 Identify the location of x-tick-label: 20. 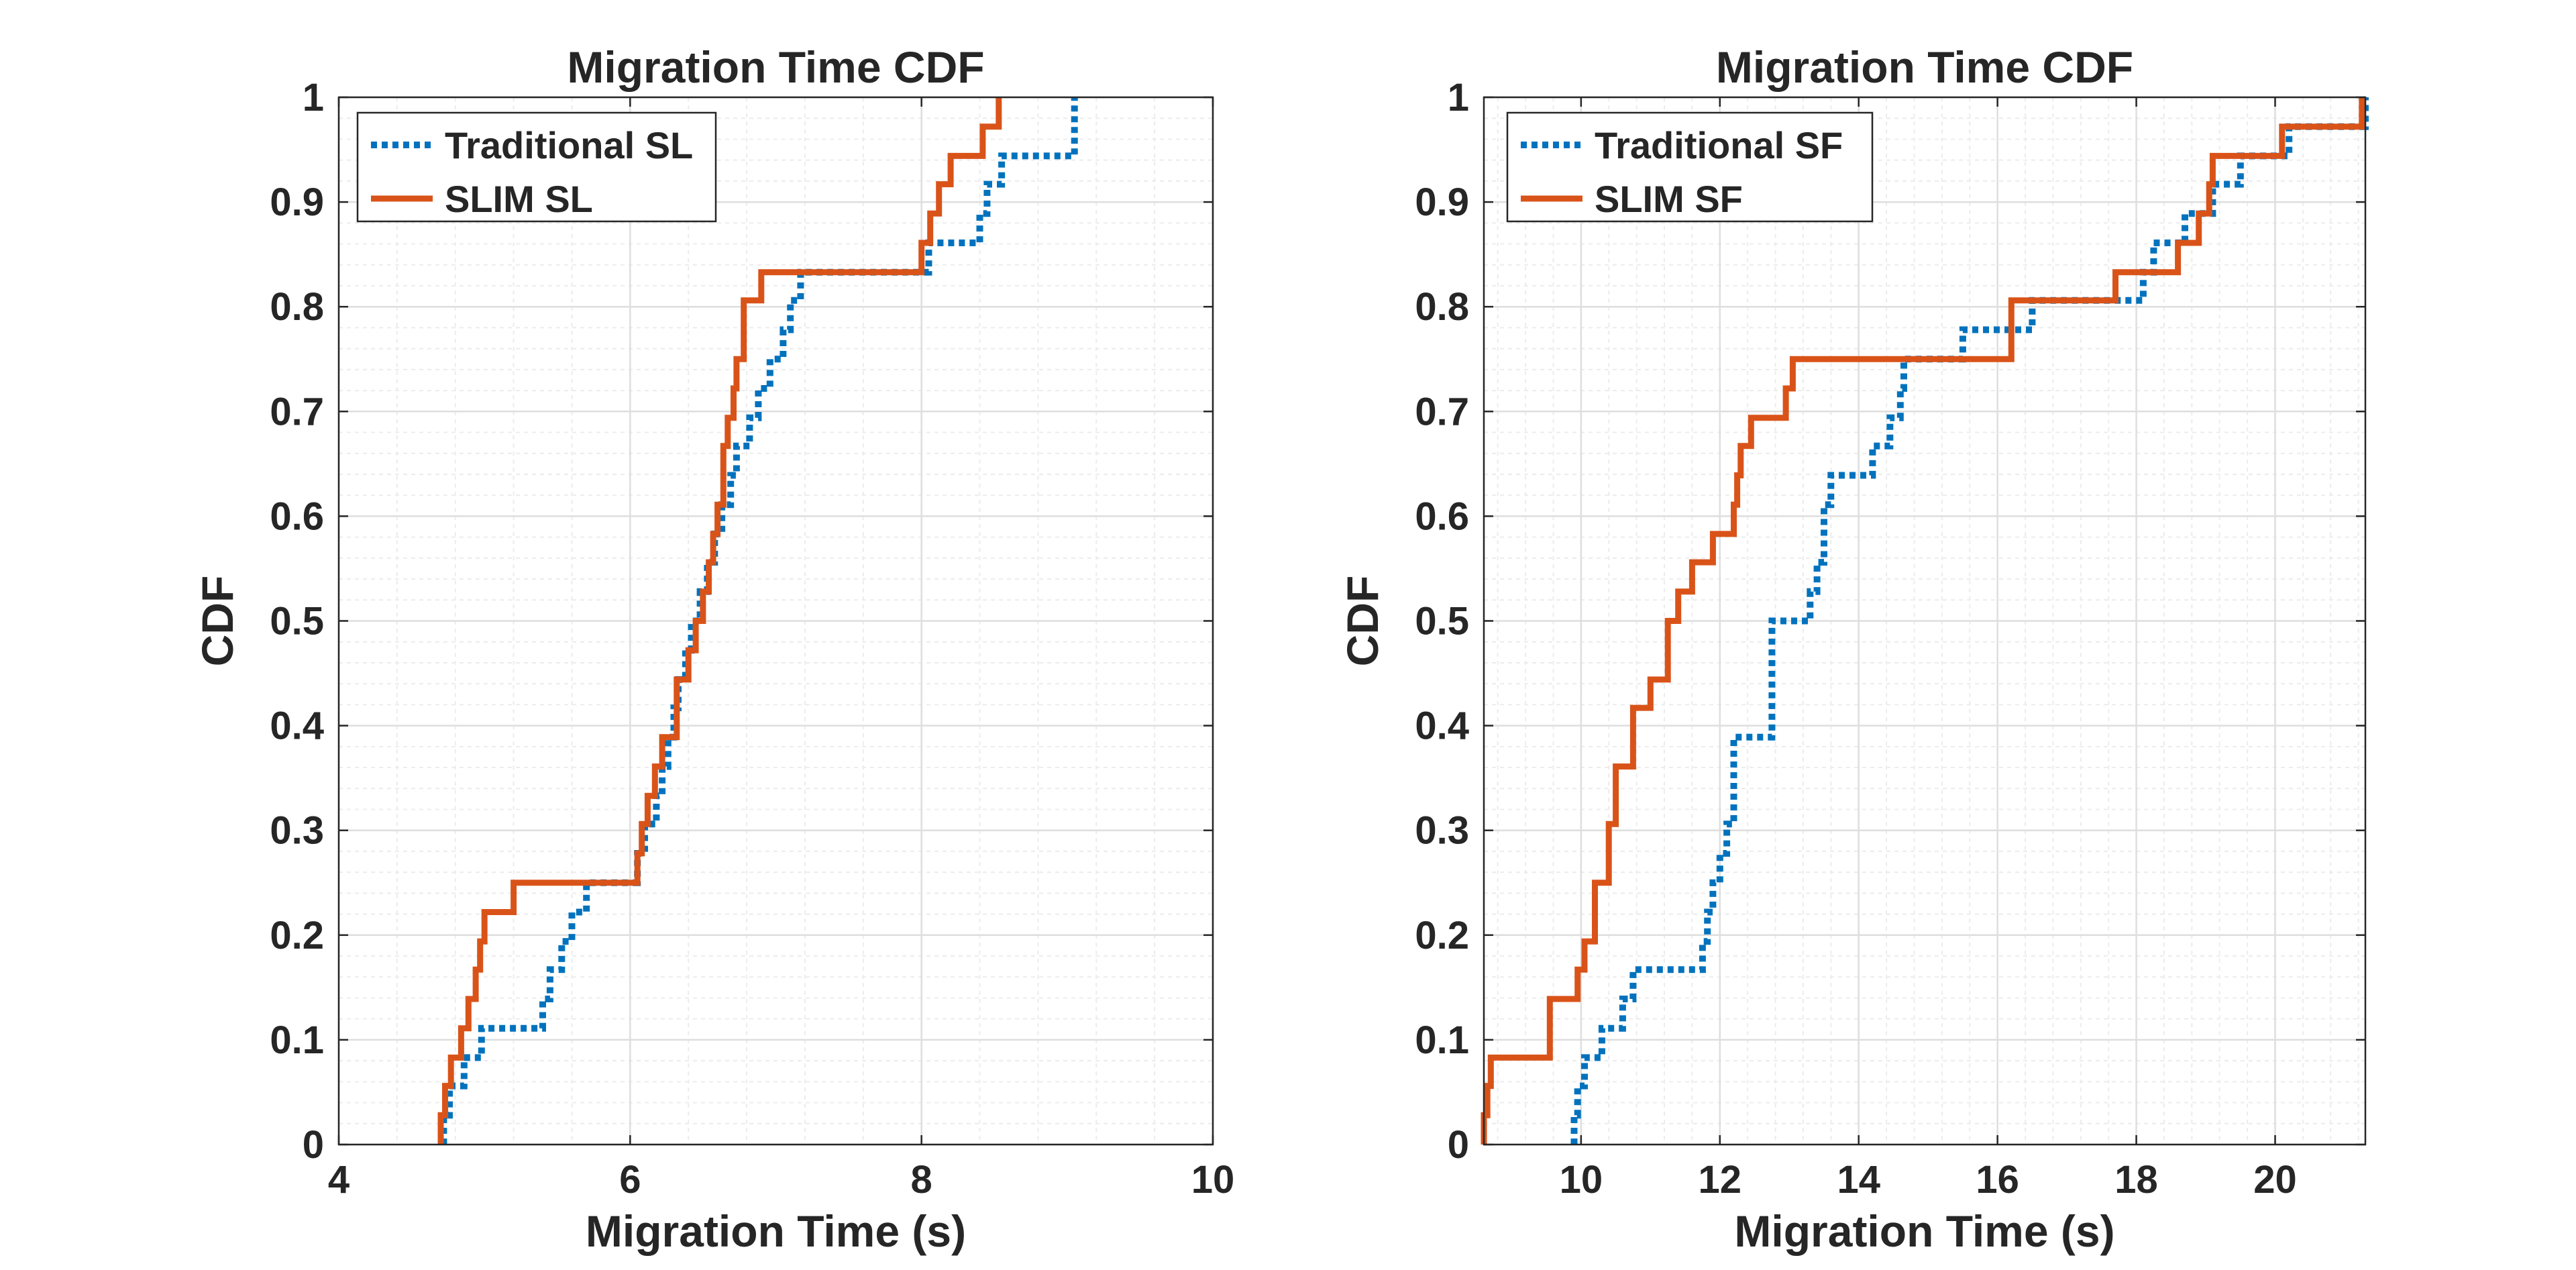
(2275, 1180).